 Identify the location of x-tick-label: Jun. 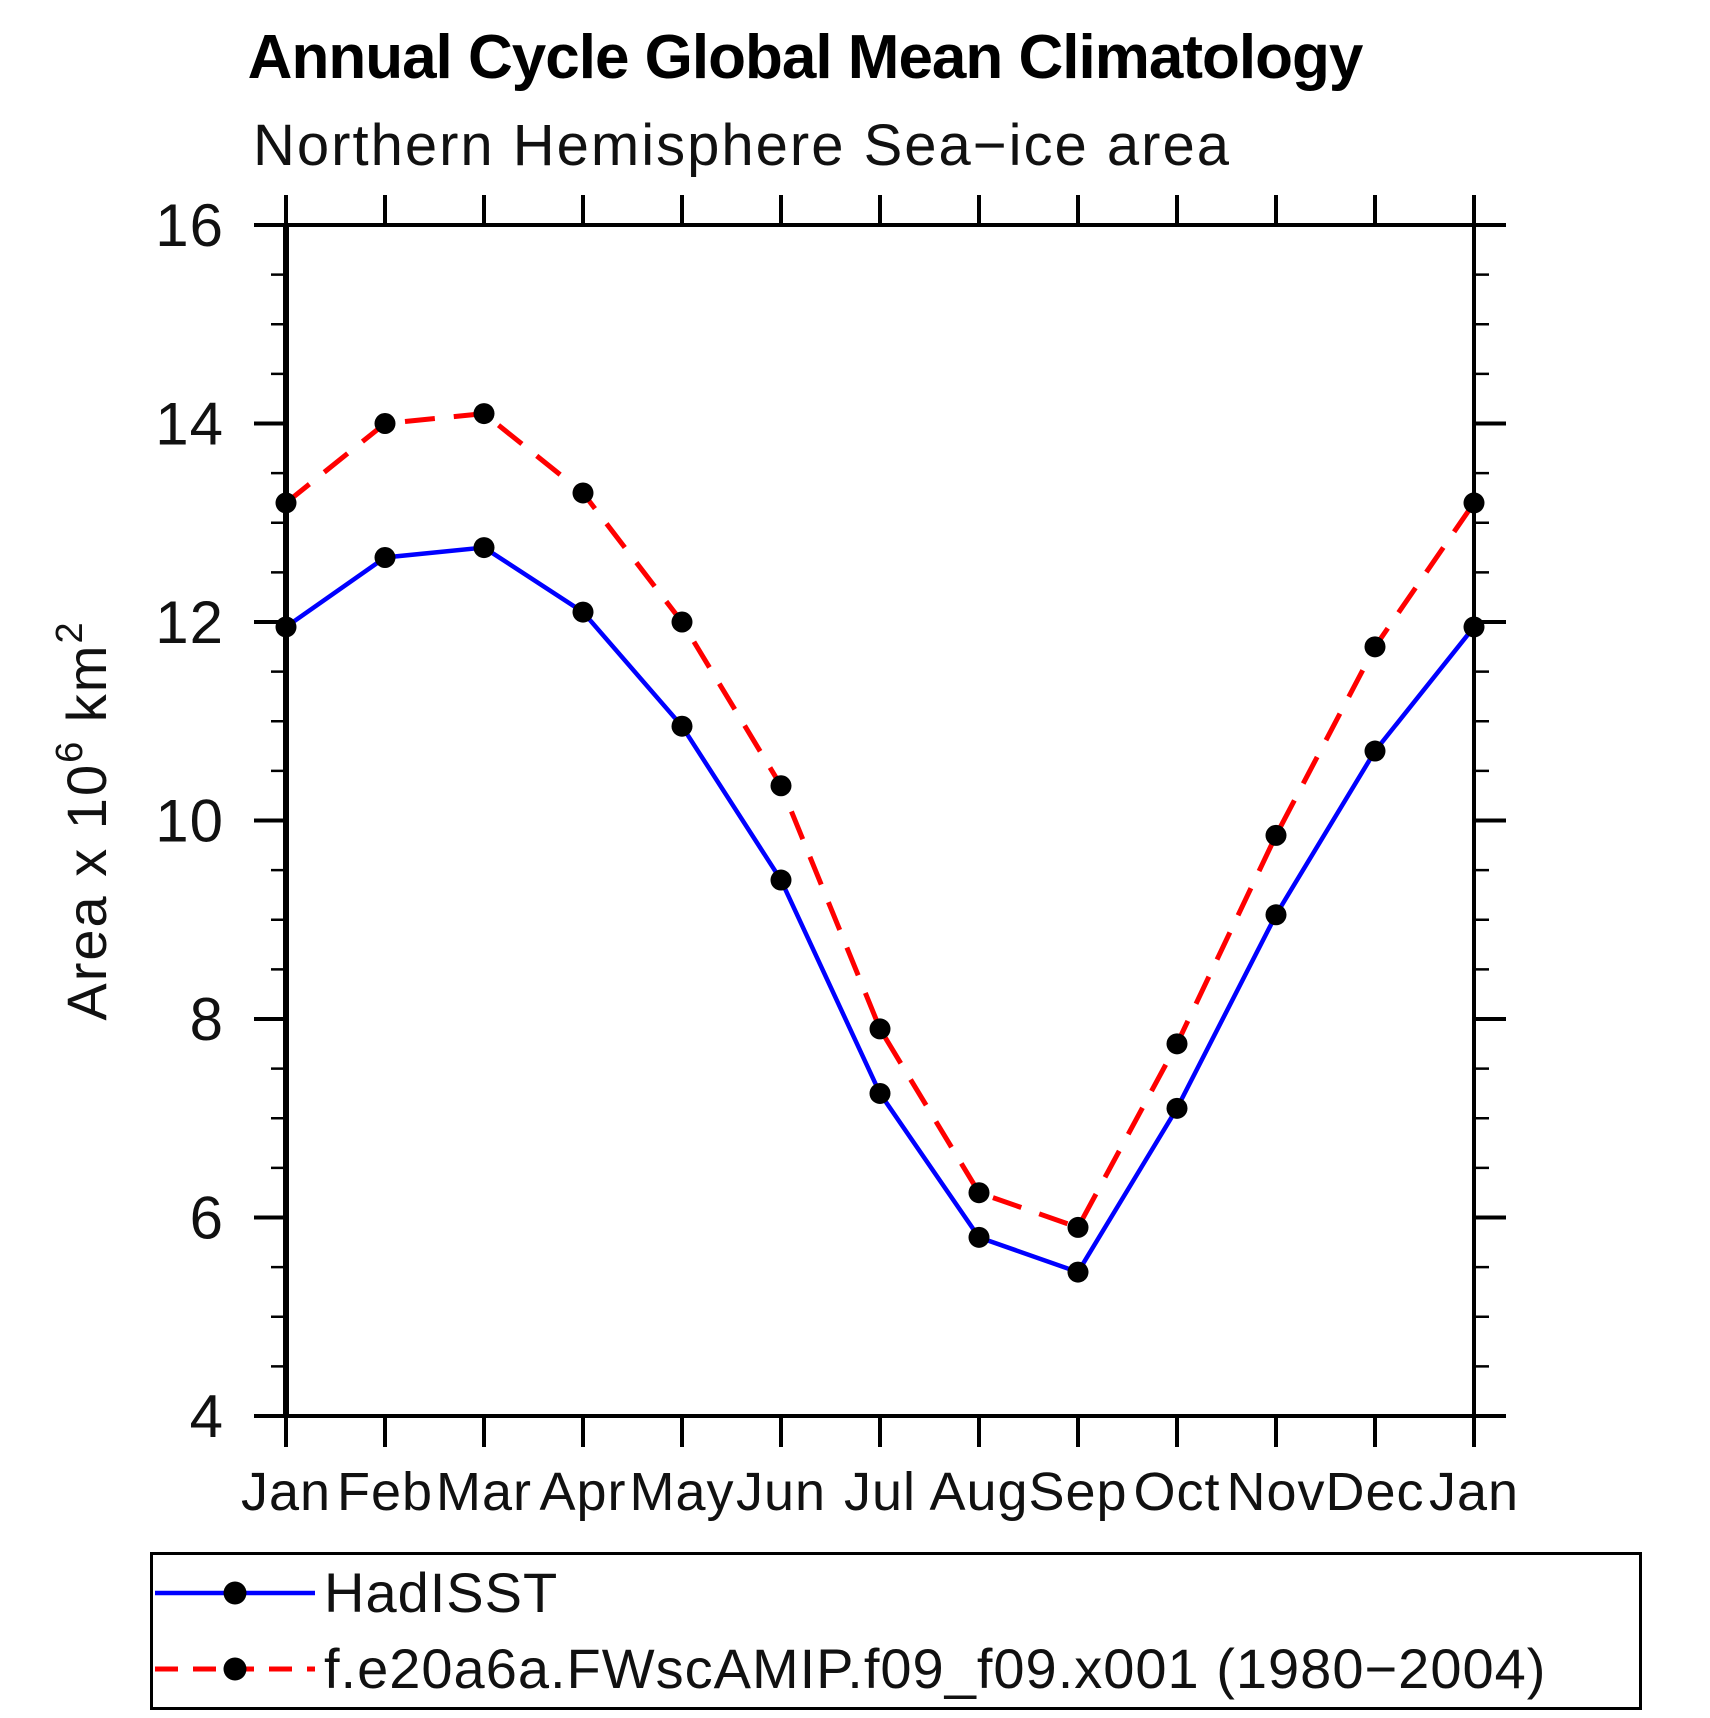
(781, 1492).